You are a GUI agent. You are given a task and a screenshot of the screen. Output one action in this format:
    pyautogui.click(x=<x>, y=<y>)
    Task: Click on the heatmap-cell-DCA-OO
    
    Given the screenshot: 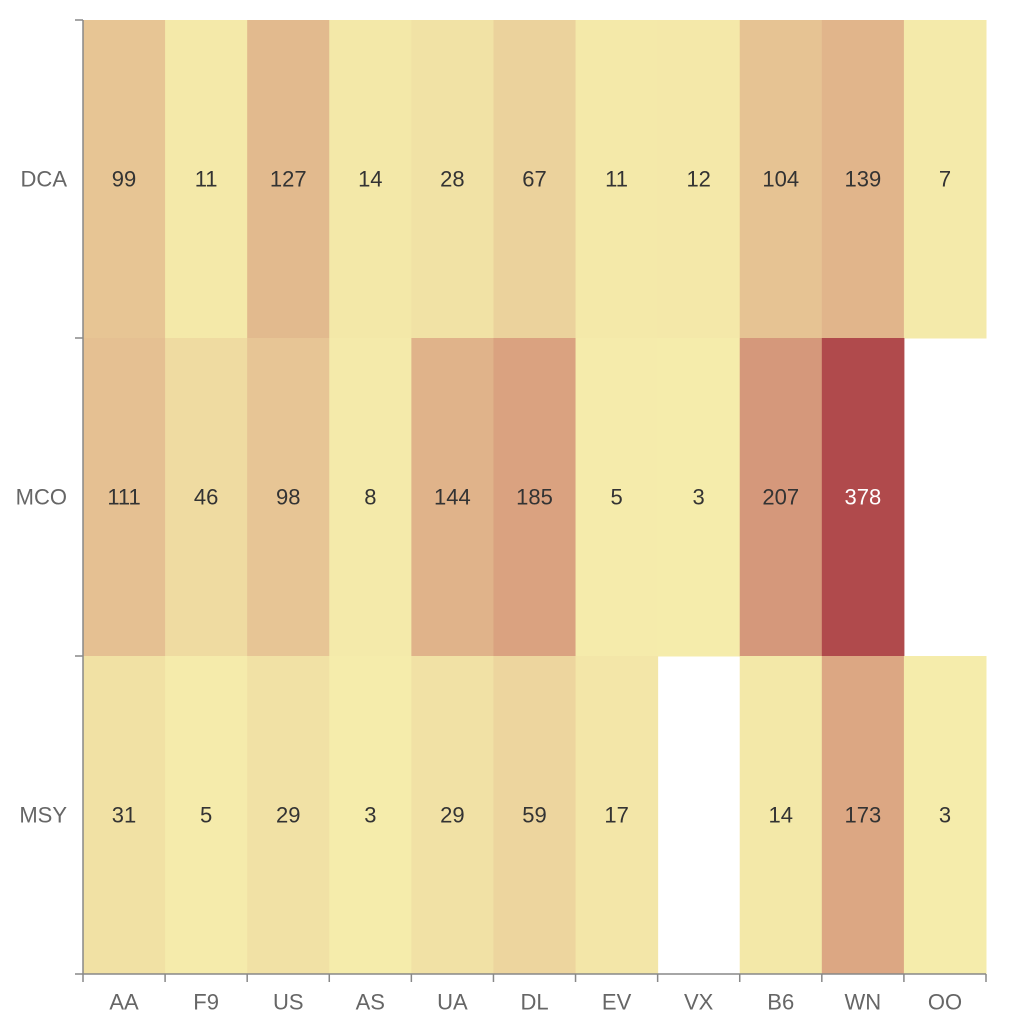 What is the action you would take?
    pyautogui.click(x=945, y=179)
    